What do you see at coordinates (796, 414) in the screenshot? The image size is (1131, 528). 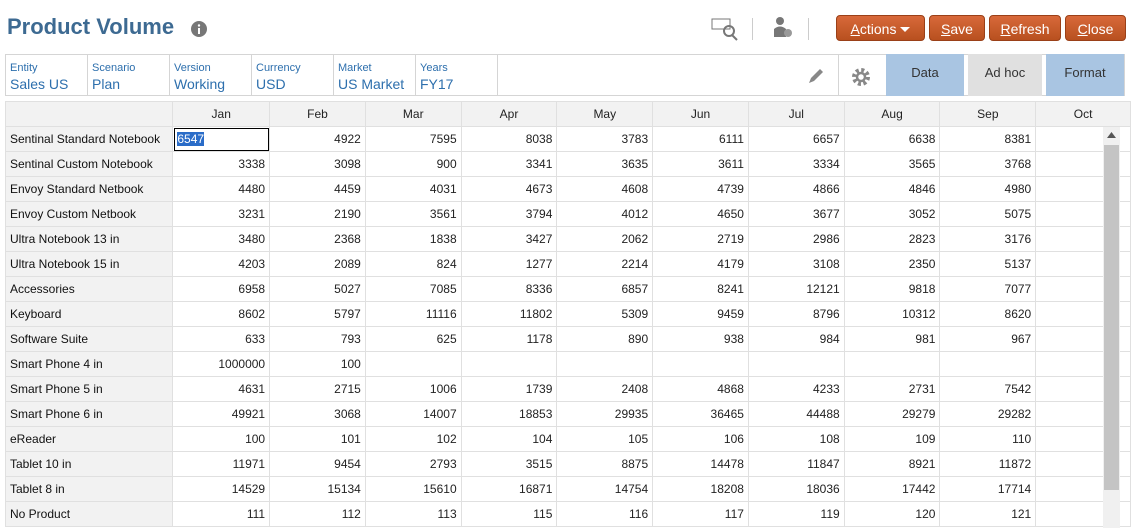 I see `data-cell: 44488` at bounding box center [796, 414].